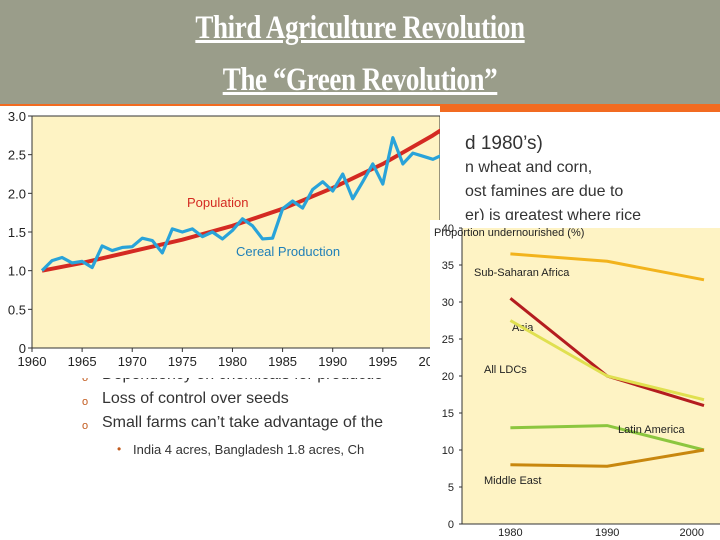 This screenshot has height=540, width=720. Describe the element at coordinates (509, 233) in the screenshot. I see `chart-title: Proportion undernourished (%)` at that location.